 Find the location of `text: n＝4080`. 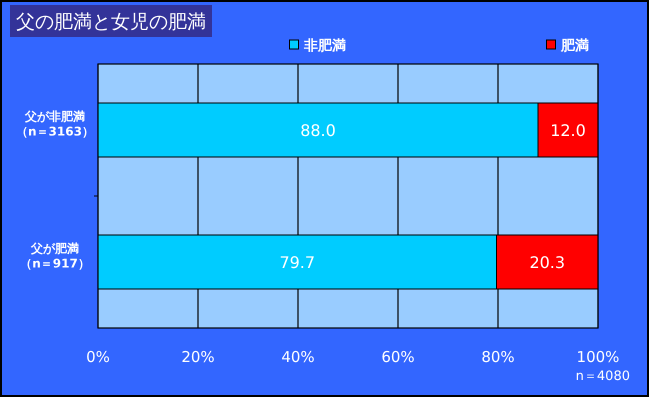

text: n＝4080 is located at coordinates (603, 376).